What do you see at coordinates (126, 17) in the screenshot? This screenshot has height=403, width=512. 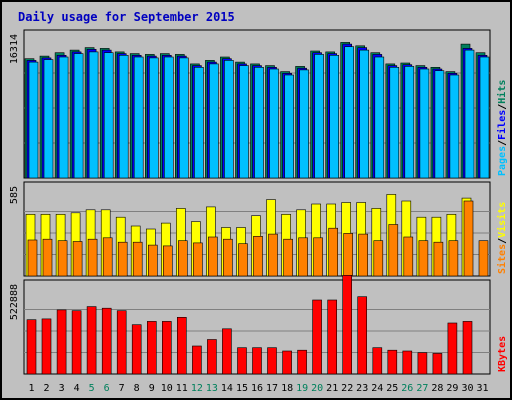 I see `chart-title: Daily usage for September 2015` at bounding box center [126, 17].